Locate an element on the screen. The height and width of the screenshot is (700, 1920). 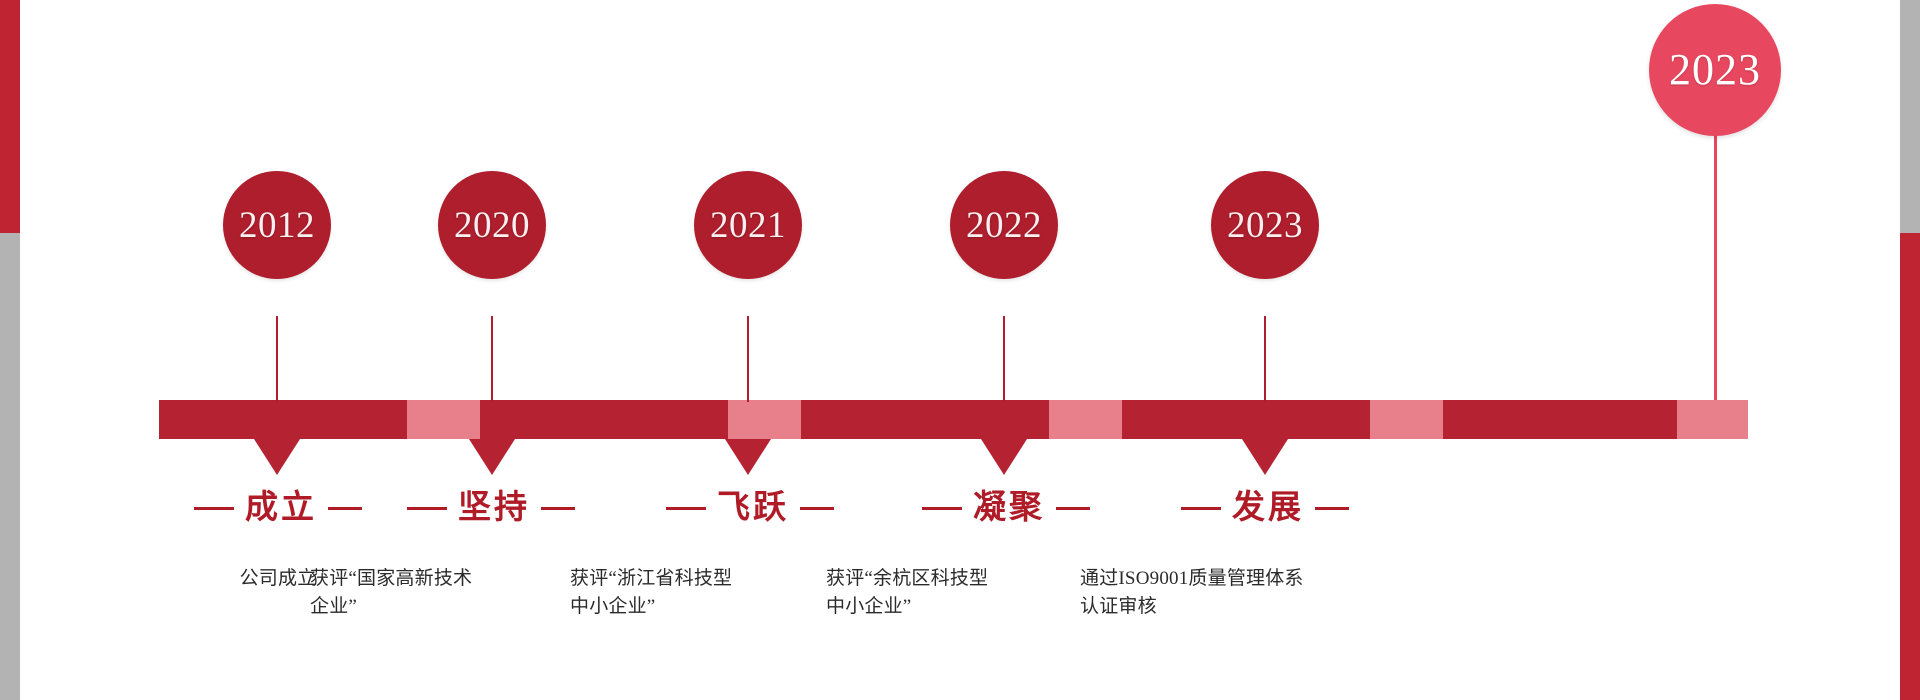
left-red-accent-bar is located at coordinates (10, 116).